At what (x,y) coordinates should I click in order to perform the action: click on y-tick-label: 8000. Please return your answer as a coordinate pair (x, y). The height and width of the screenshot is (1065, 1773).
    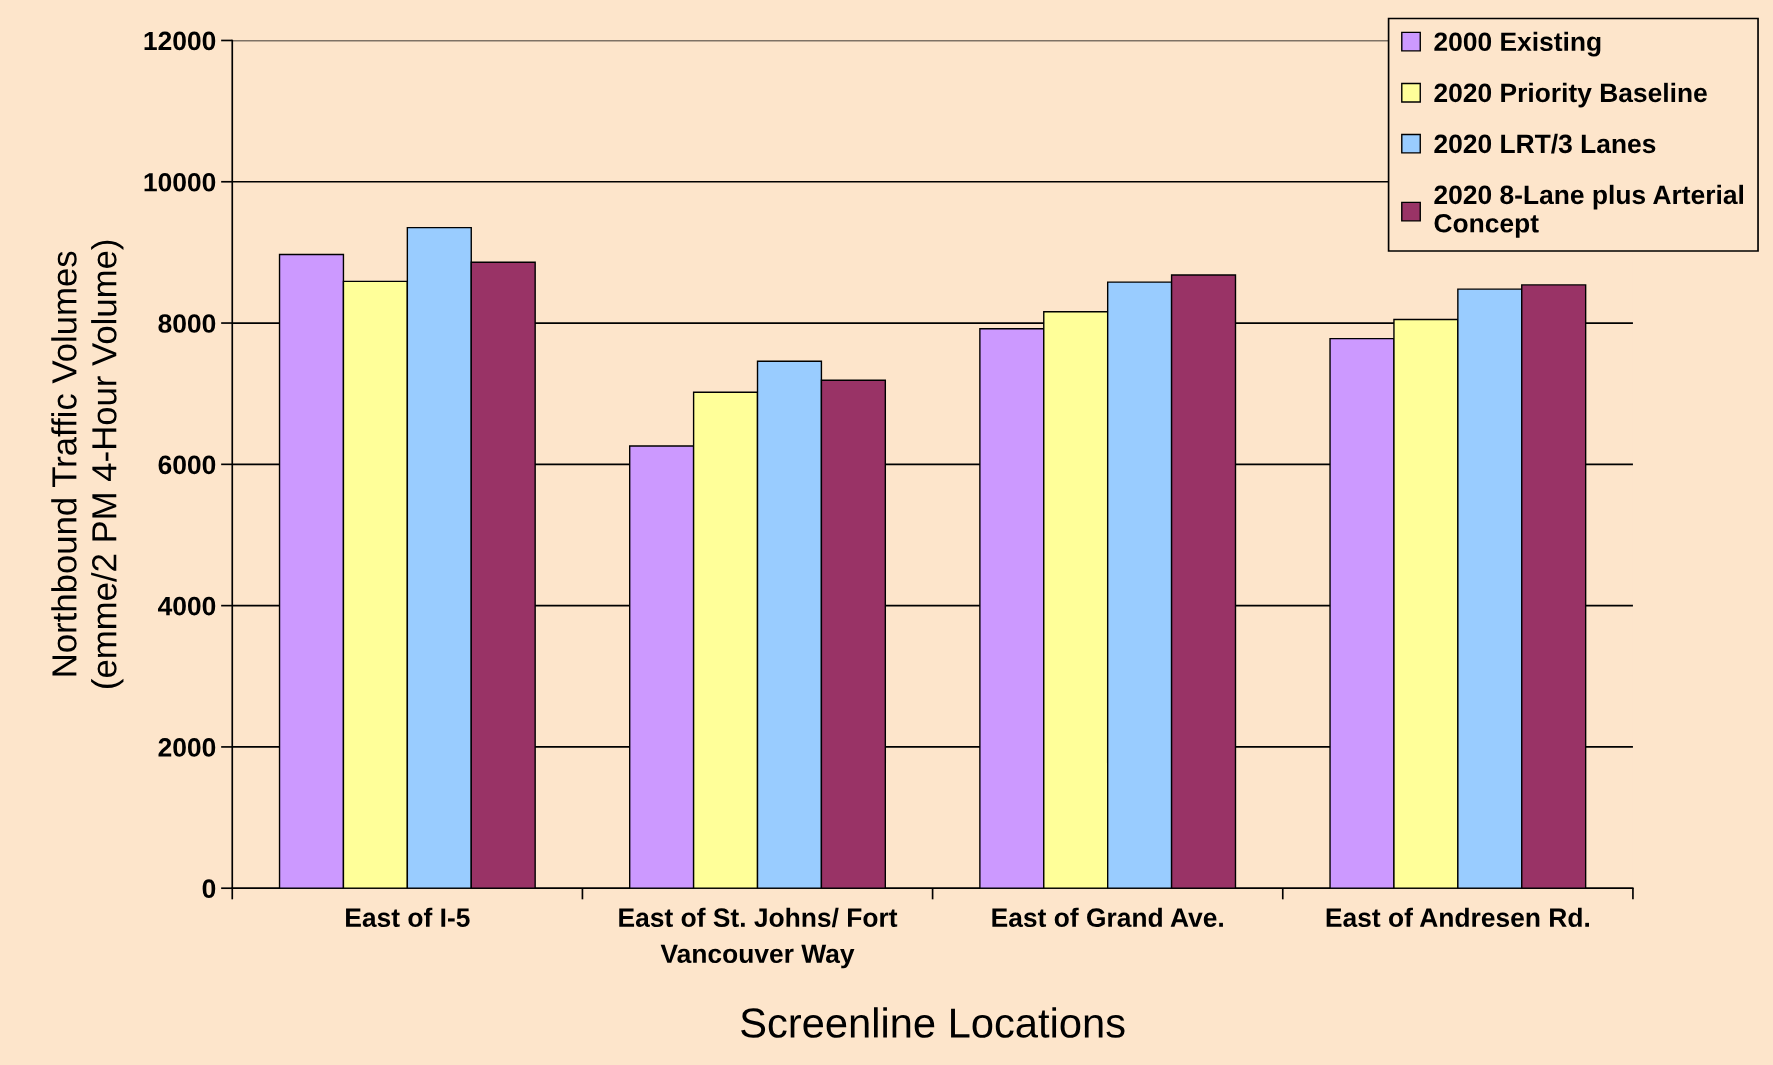
    Looking at the image, I should click on (187, 323).